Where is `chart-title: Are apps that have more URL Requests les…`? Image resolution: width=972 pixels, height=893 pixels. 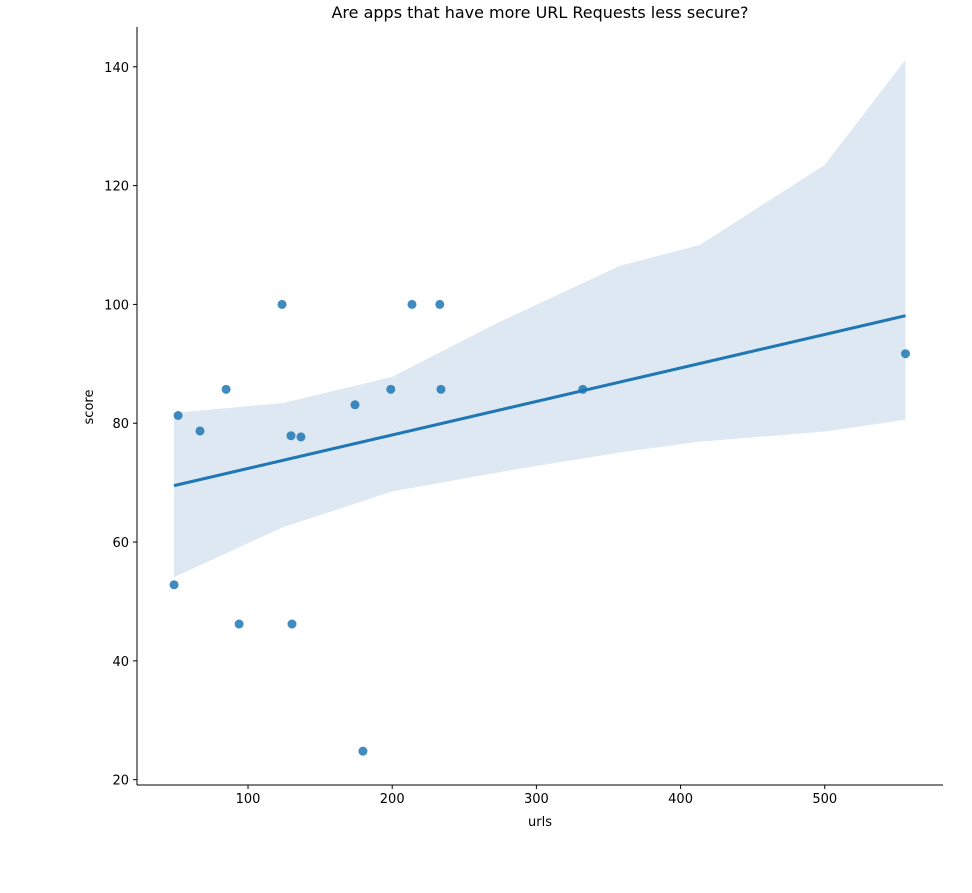 chart-title: Are apps that have more URL Requests les… is located at coordinates (539, 12).